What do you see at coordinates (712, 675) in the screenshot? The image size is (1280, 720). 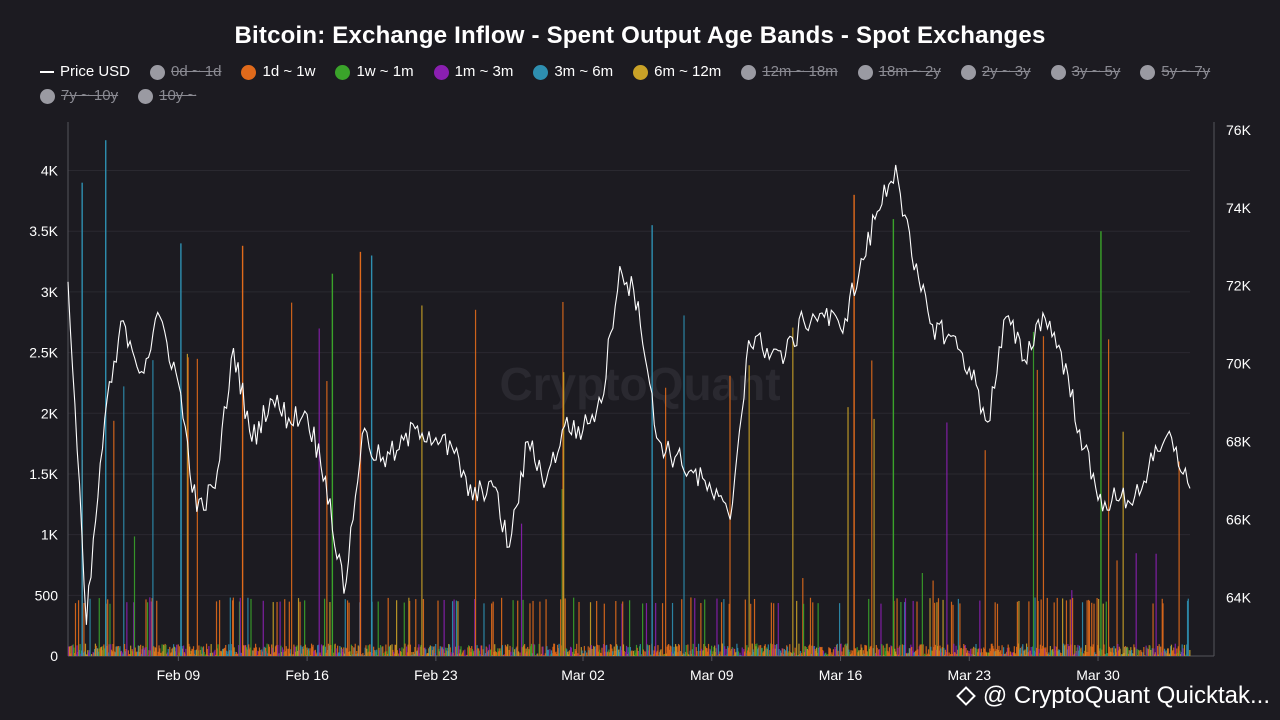 I see `x-tick-label: Mar 09` at bounding box center [712, 675].